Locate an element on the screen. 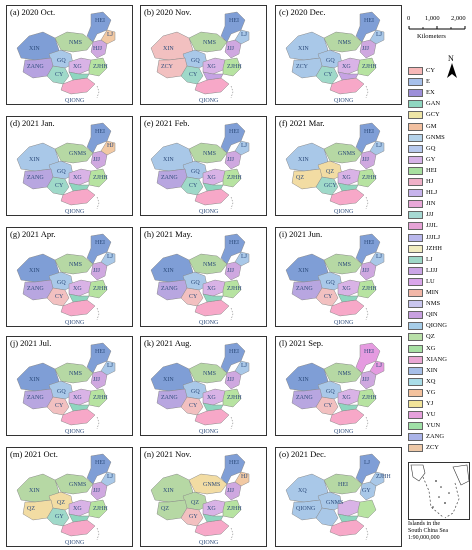  region-label: LJ is located at coordinates (379, 35).